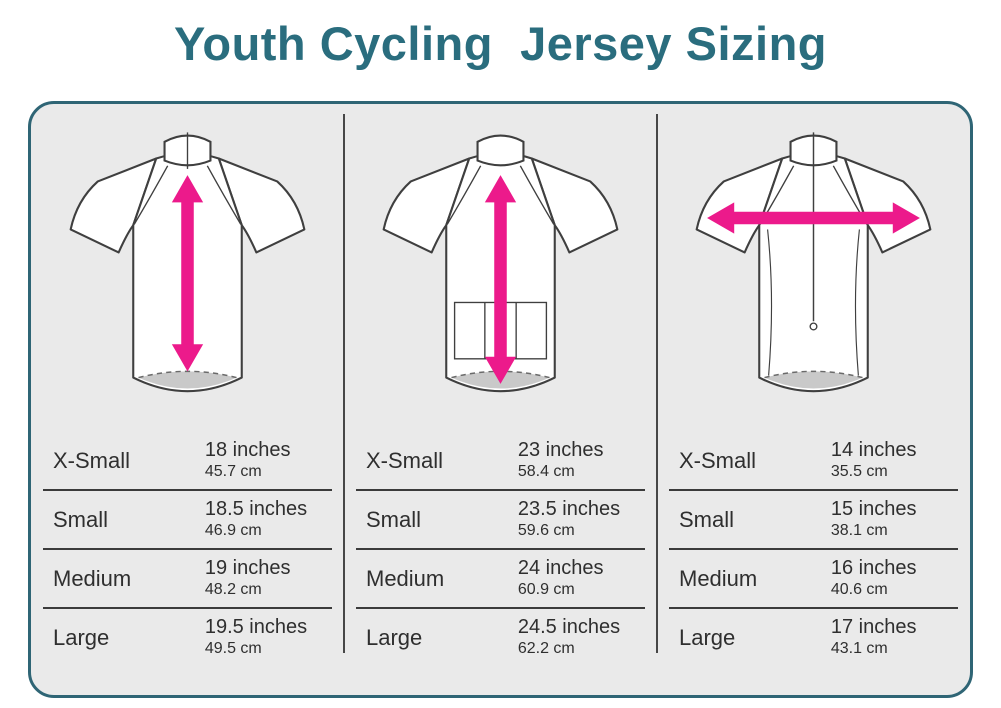  I want to click on inches-value: 17 inches, so click(873, 627).